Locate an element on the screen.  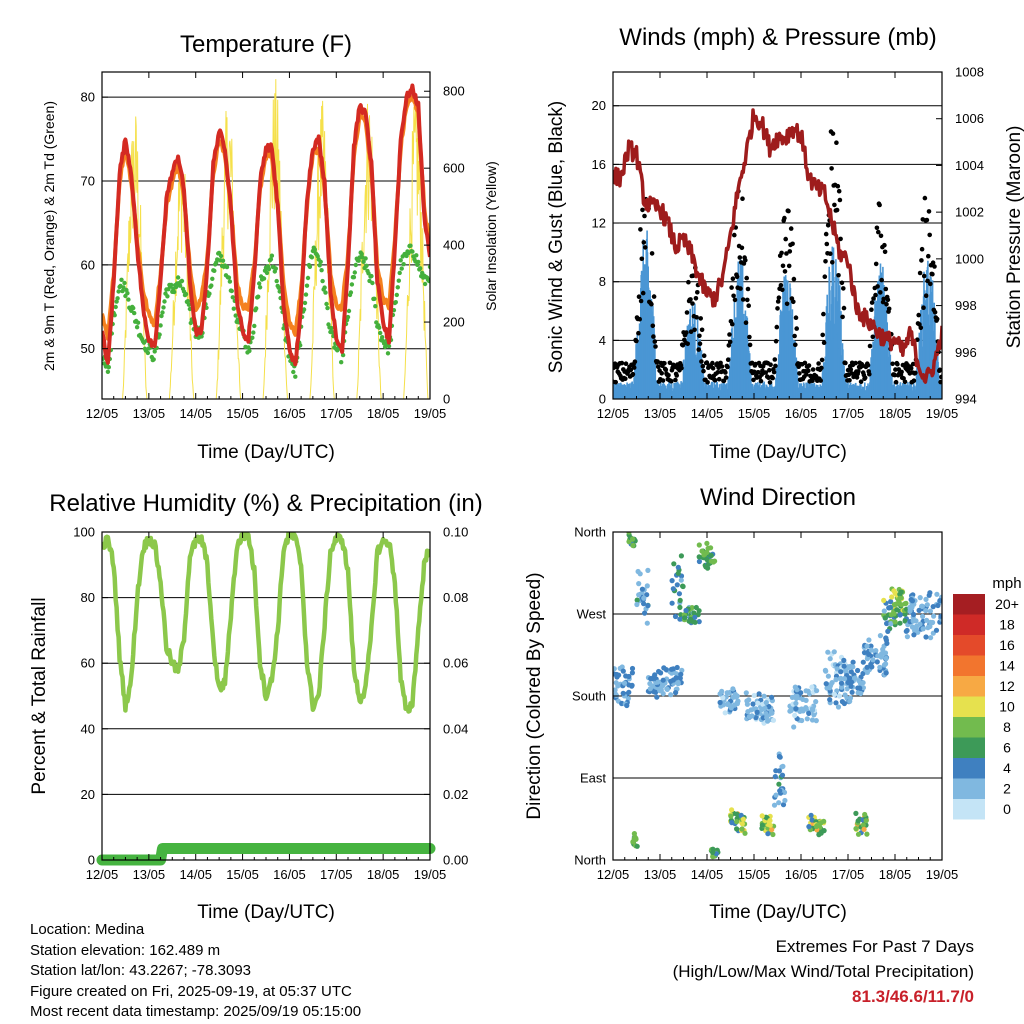
speed-legend: 20+ 18 16 14 12 10 8 6 4 2 0 is located at coordinates (986, 707).